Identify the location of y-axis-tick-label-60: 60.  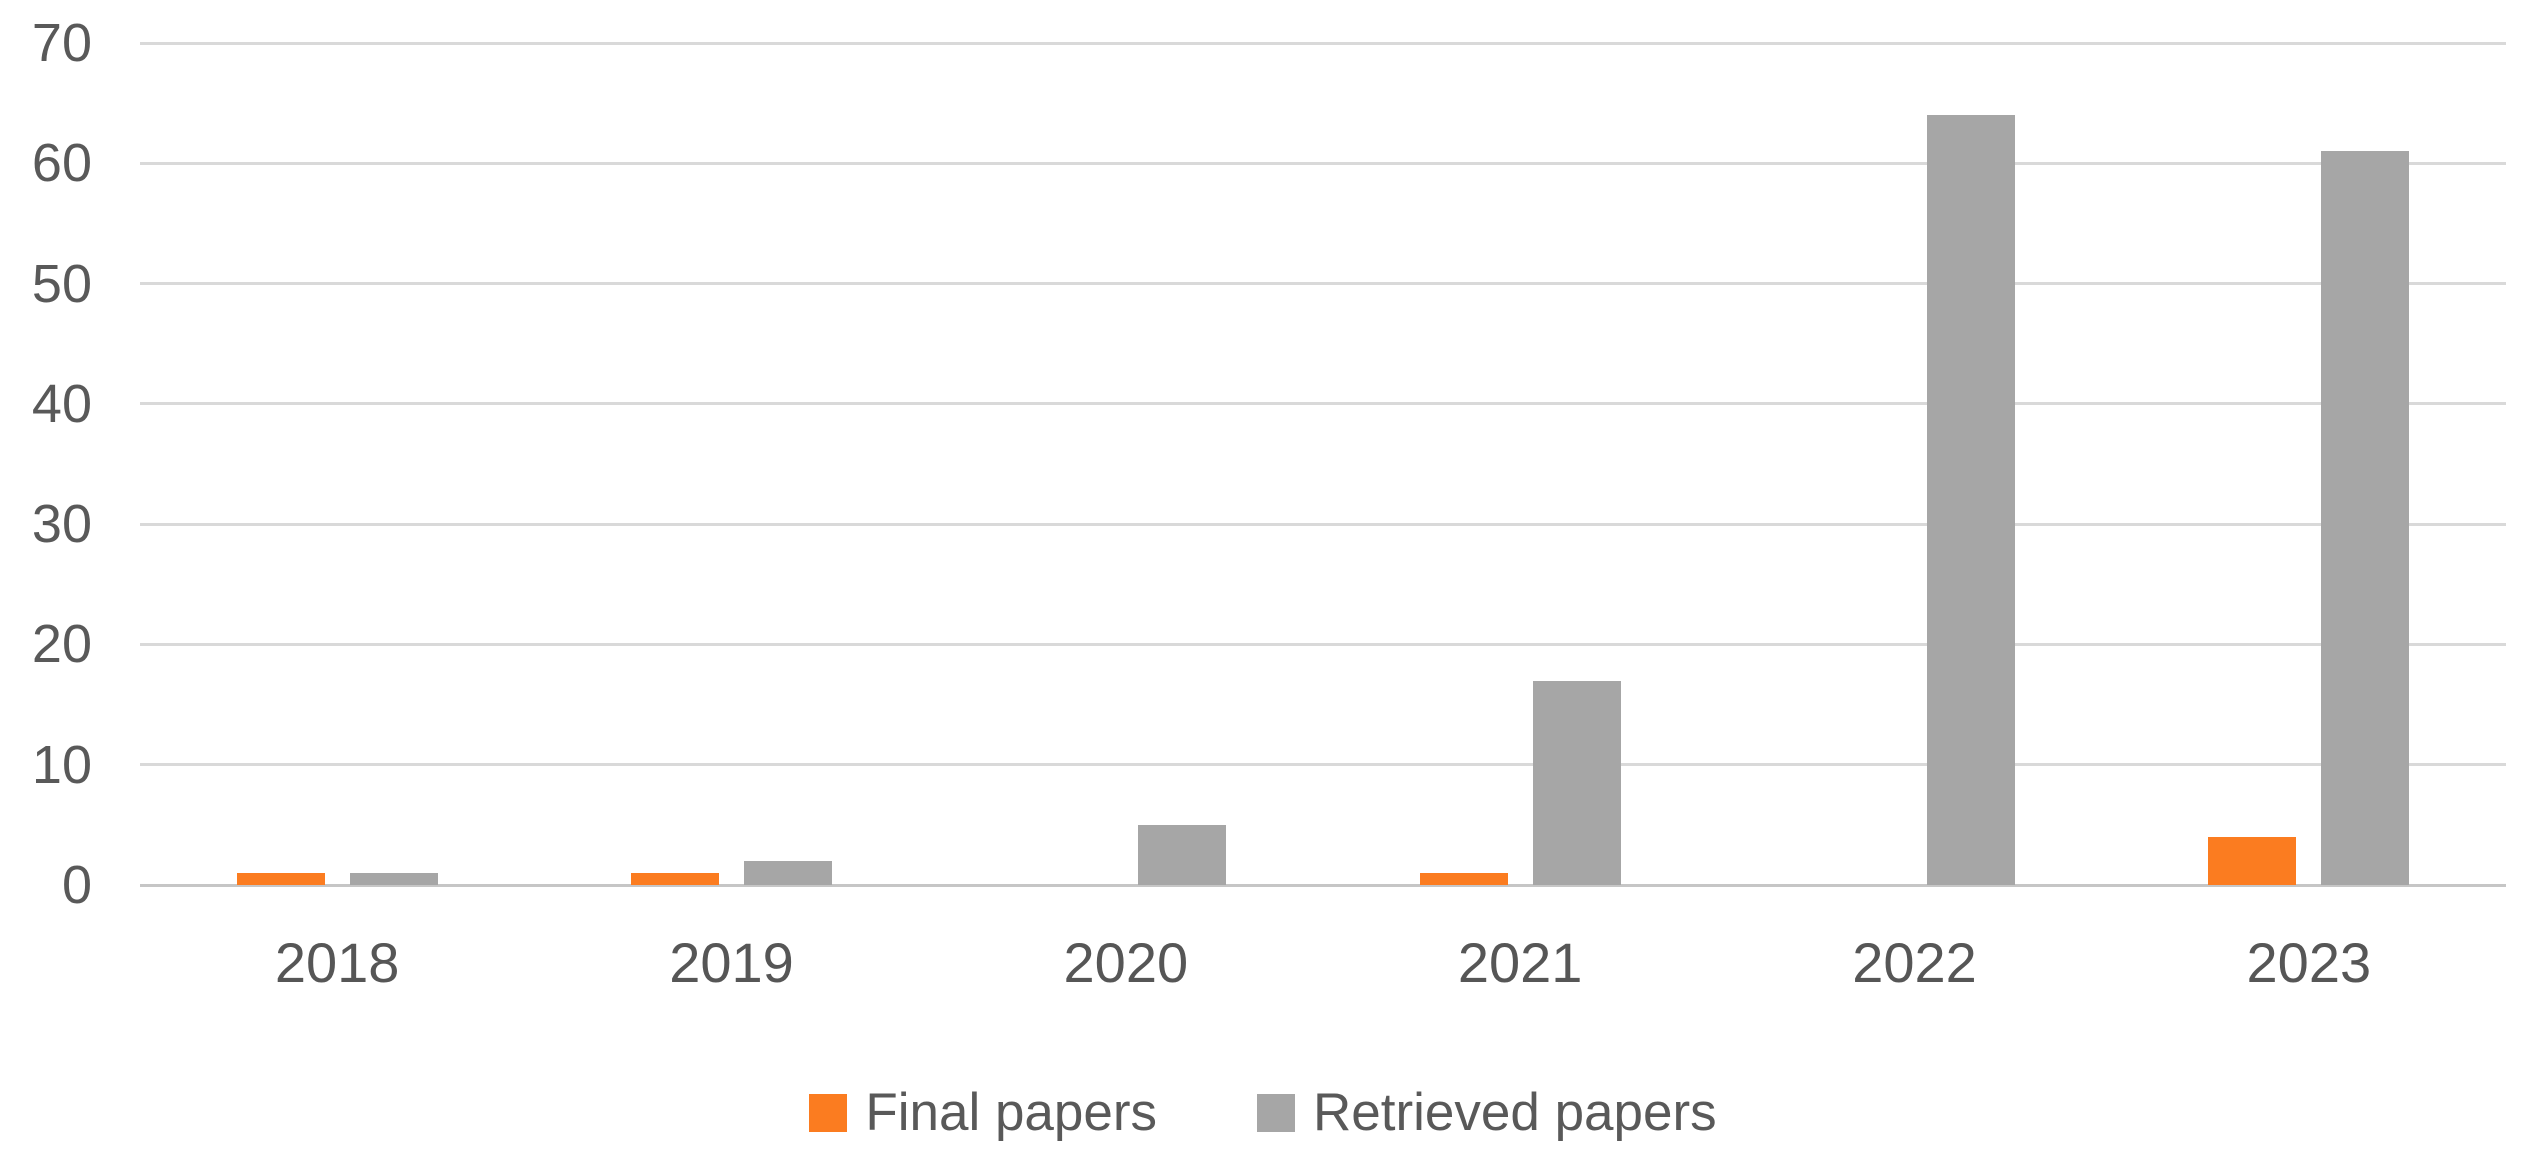
(61, 163).